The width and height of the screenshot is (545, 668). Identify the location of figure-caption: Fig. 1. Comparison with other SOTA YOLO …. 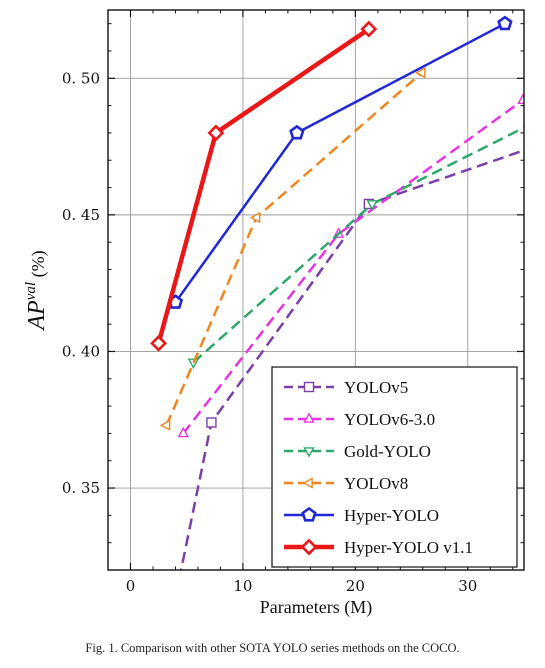
(272, 648).